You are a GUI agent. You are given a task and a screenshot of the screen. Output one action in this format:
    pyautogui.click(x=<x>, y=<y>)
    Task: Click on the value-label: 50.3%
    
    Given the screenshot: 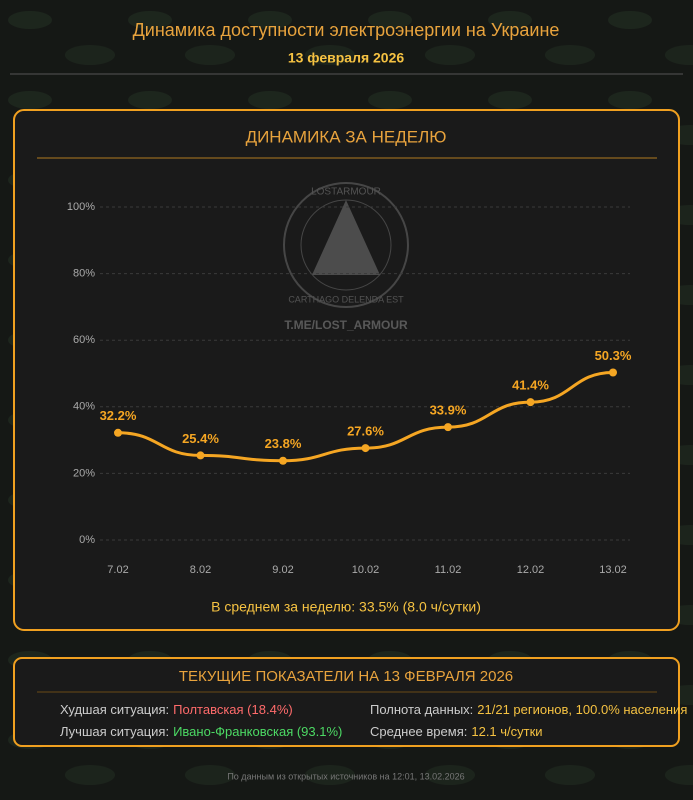 What is the action you would take?
    pyautogui.click(x=613, y=355)
    